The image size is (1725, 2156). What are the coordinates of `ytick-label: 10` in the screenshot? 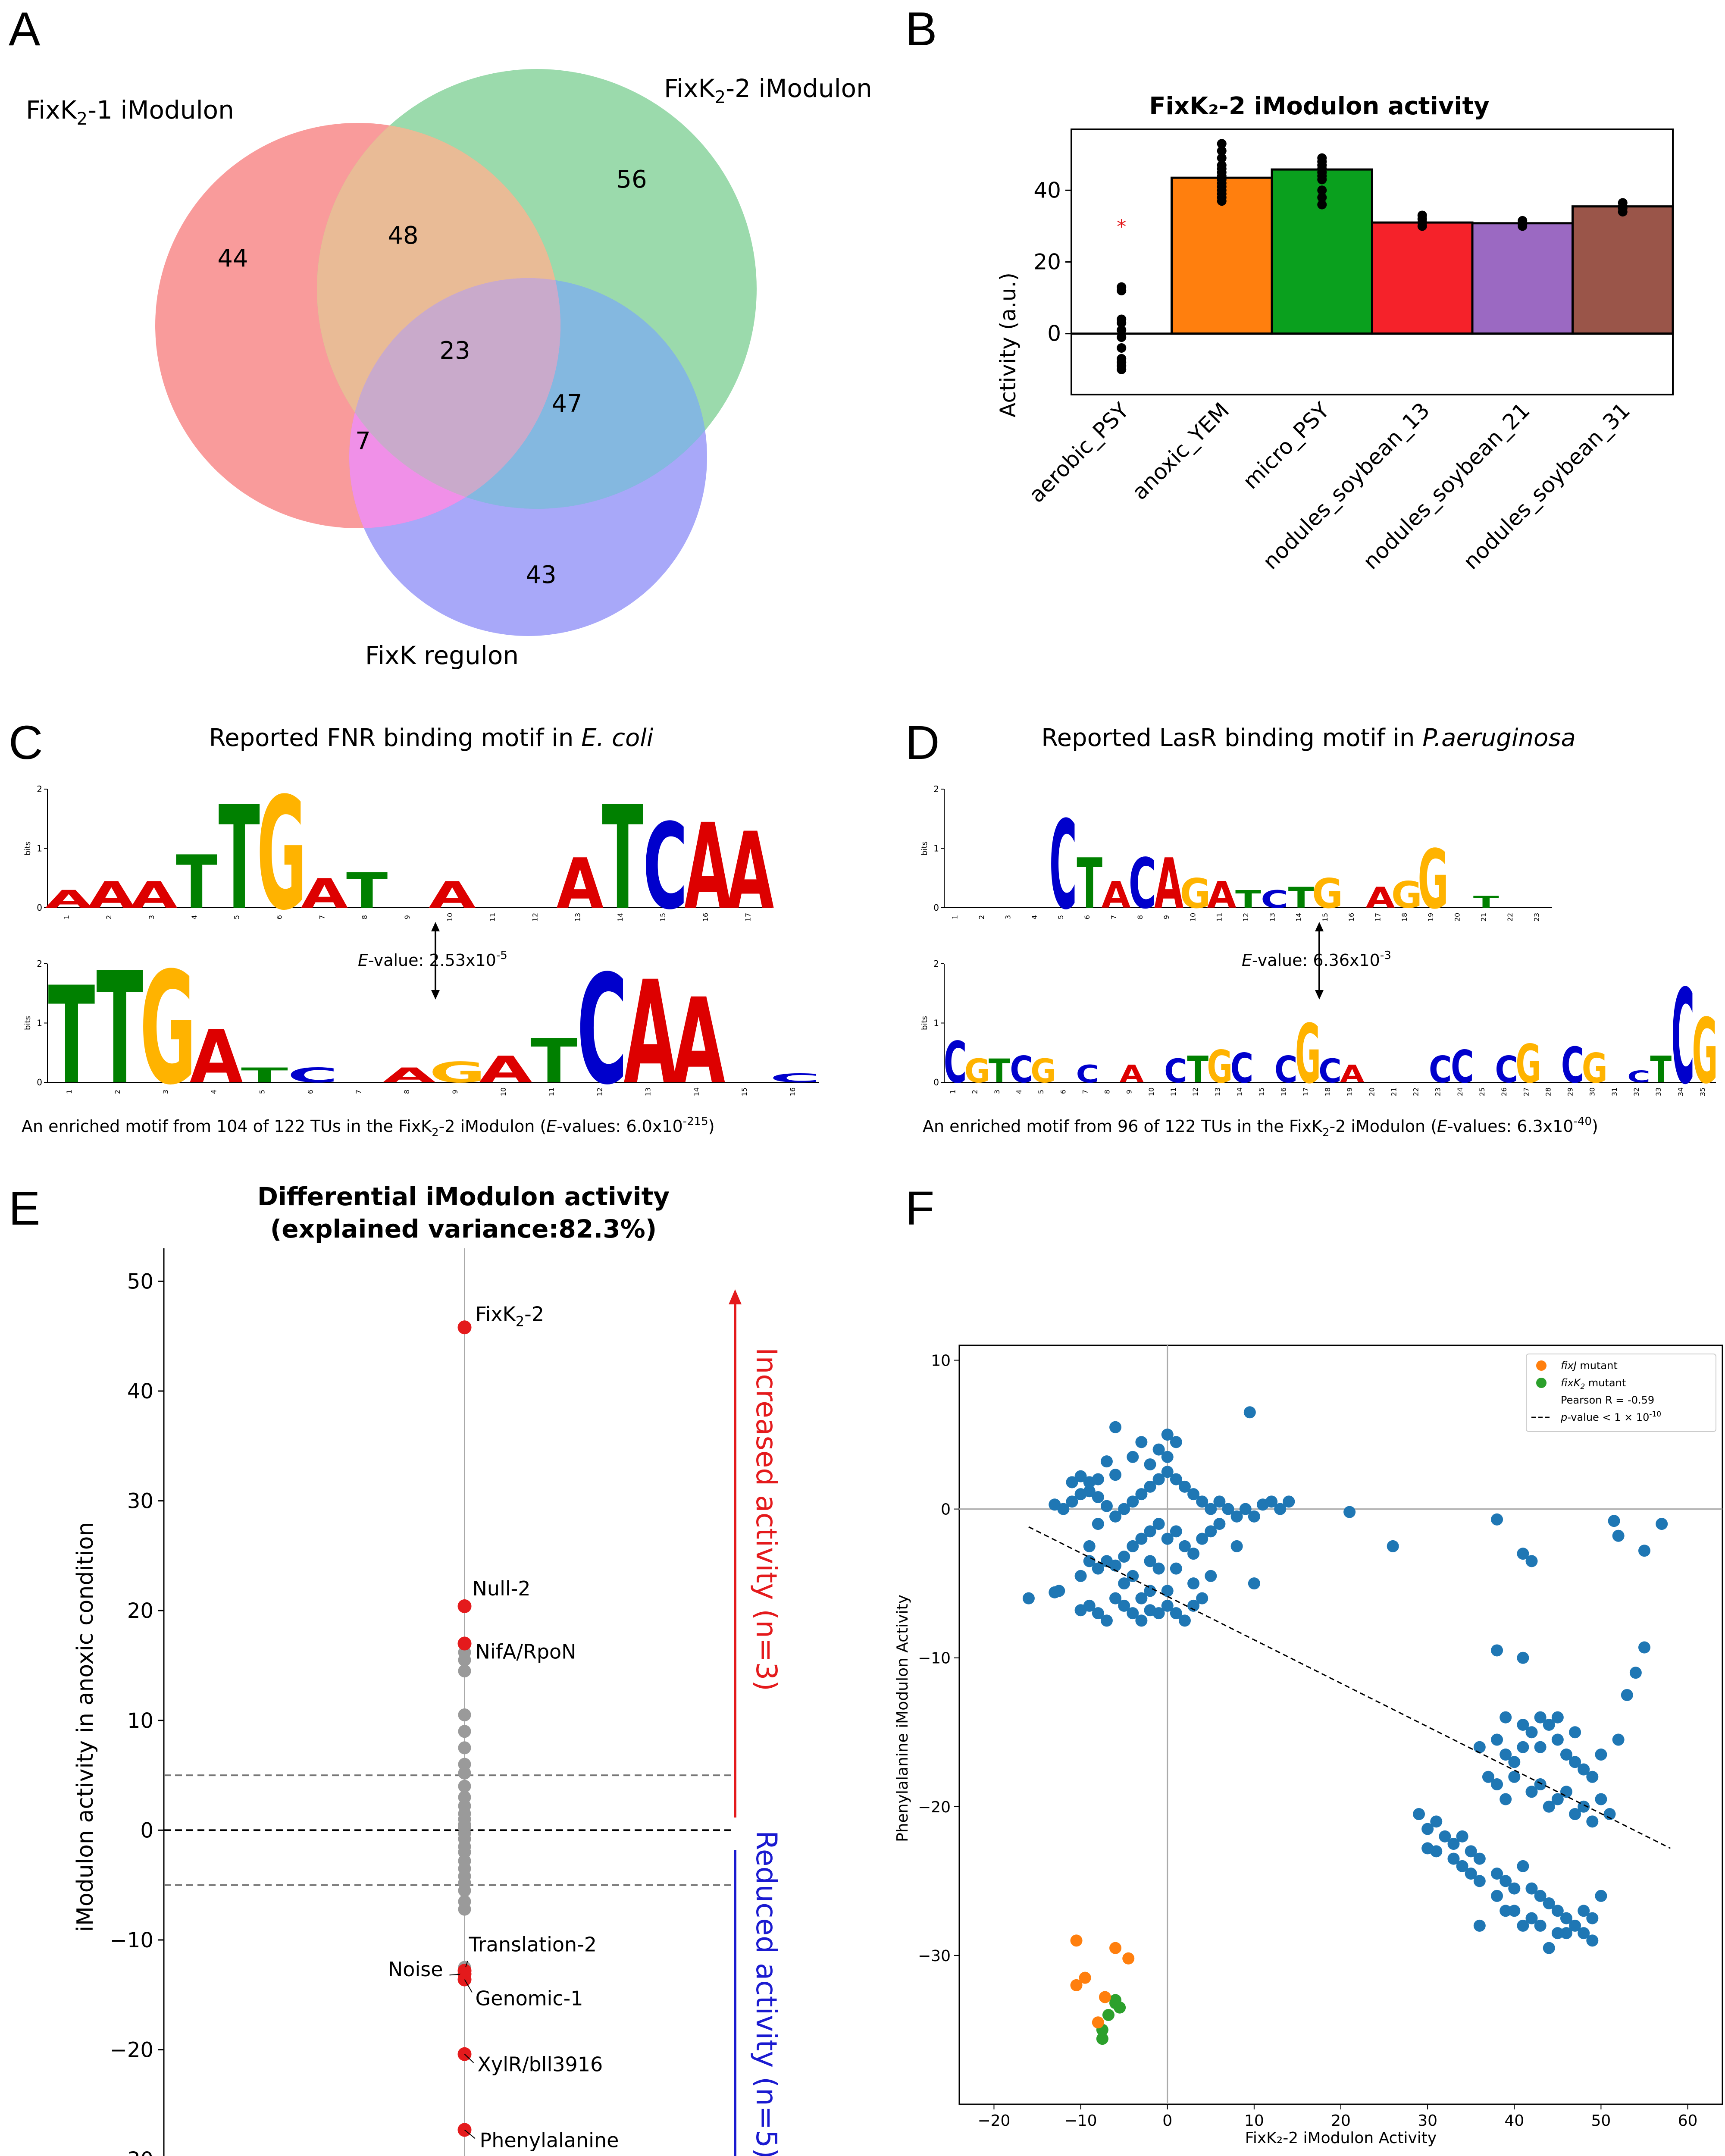 It's located at (941, 1361).